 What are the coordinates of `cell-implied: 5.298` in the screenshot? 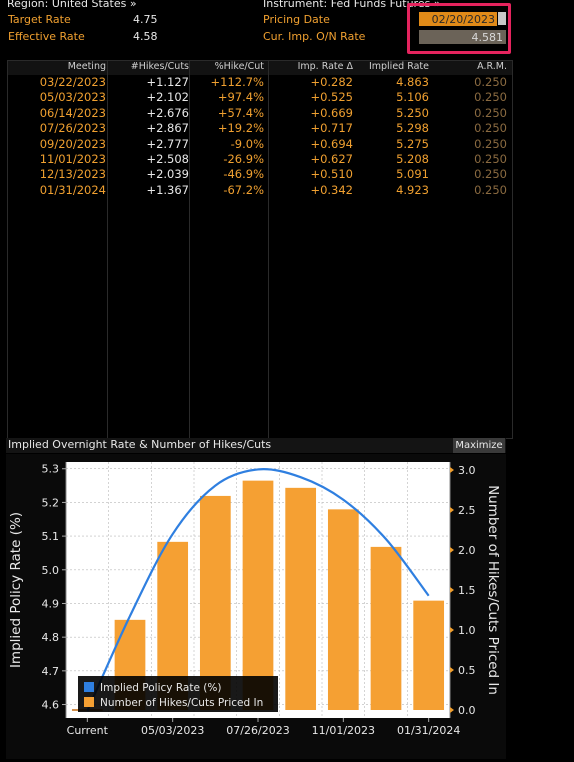 It's located at (412, 128).